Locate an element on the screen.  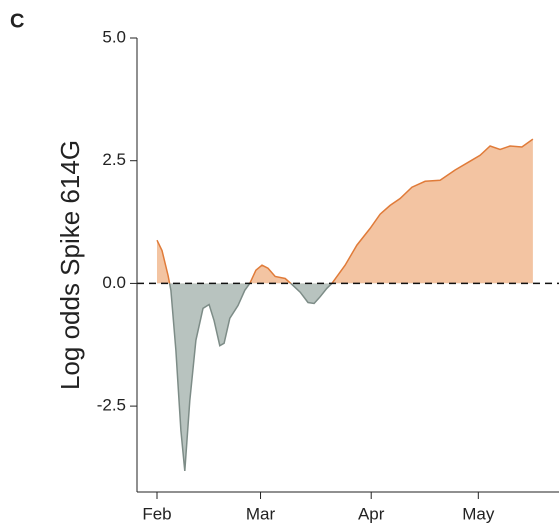
y-tick-label: 0.0 is located at coordinates (114, 282).